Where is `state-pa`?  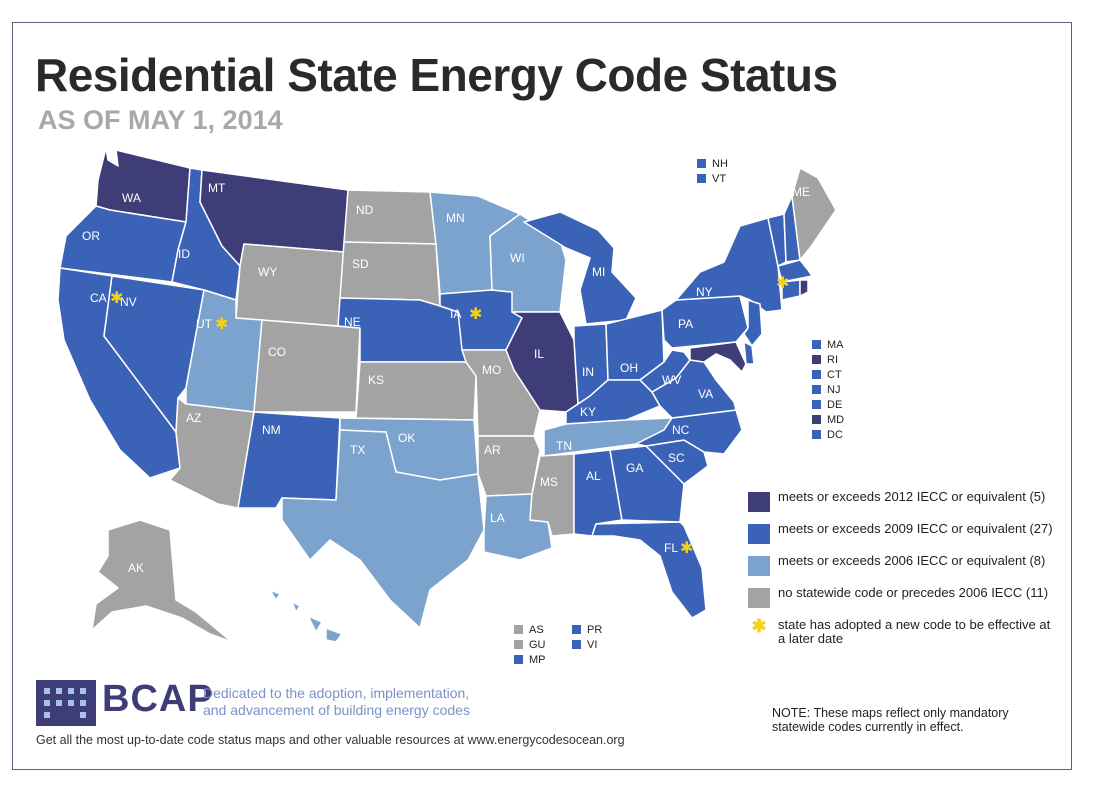
state-pa is located at coordinates (705, 322).